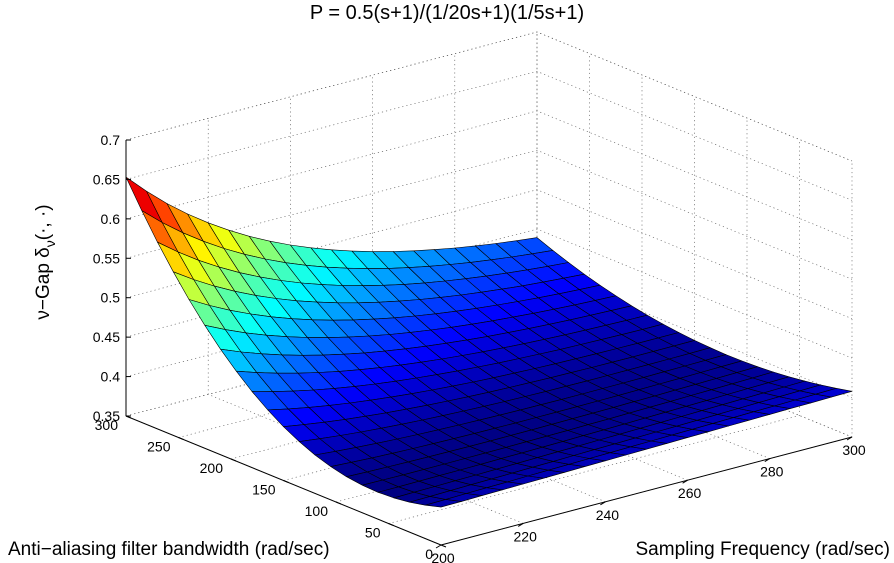 This screenshot has height=563, width=894. What do you see at coordinates (854, 450) in the screenshot?
I see `x-tick-label: 300` at bounding box center [854, 450].